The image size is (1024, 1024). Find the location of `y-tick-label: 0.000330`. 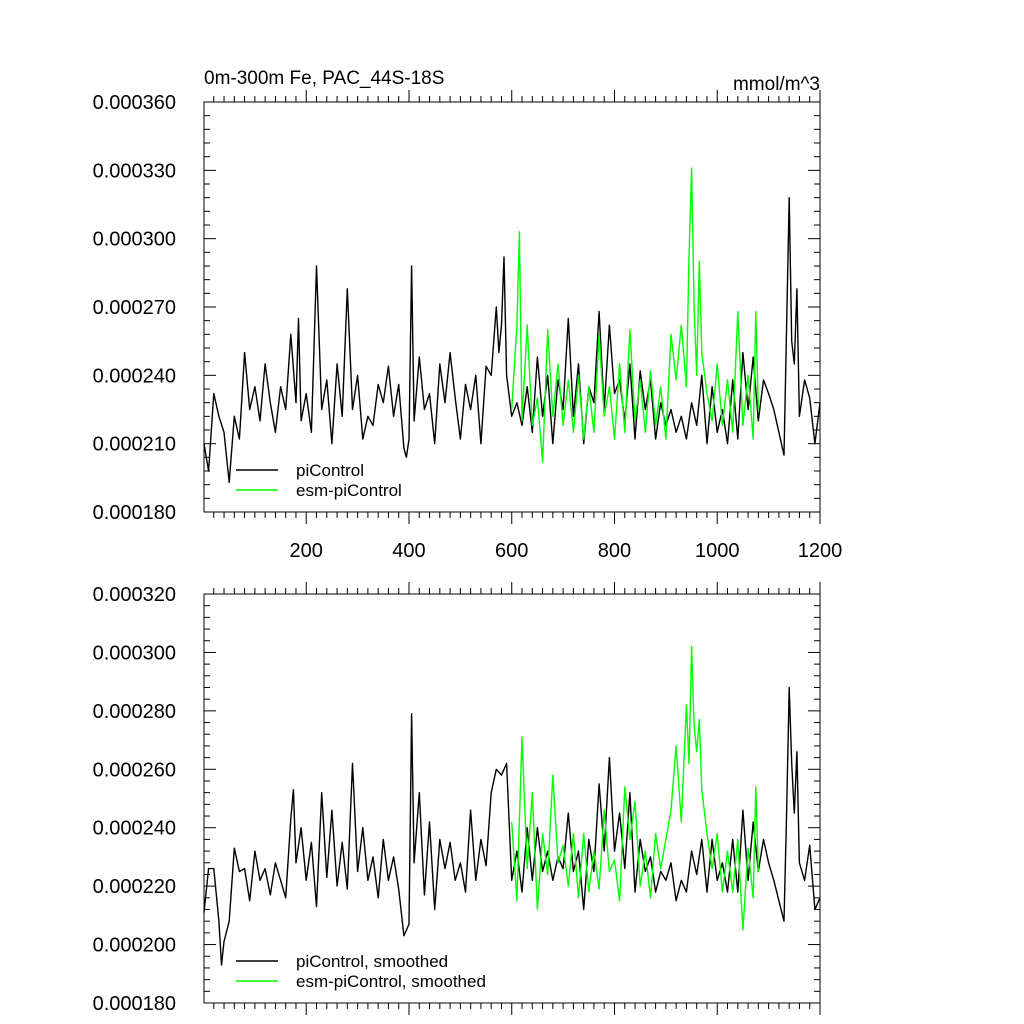

y-tick-label: 0.000330 is located at coordinates (134, 171).